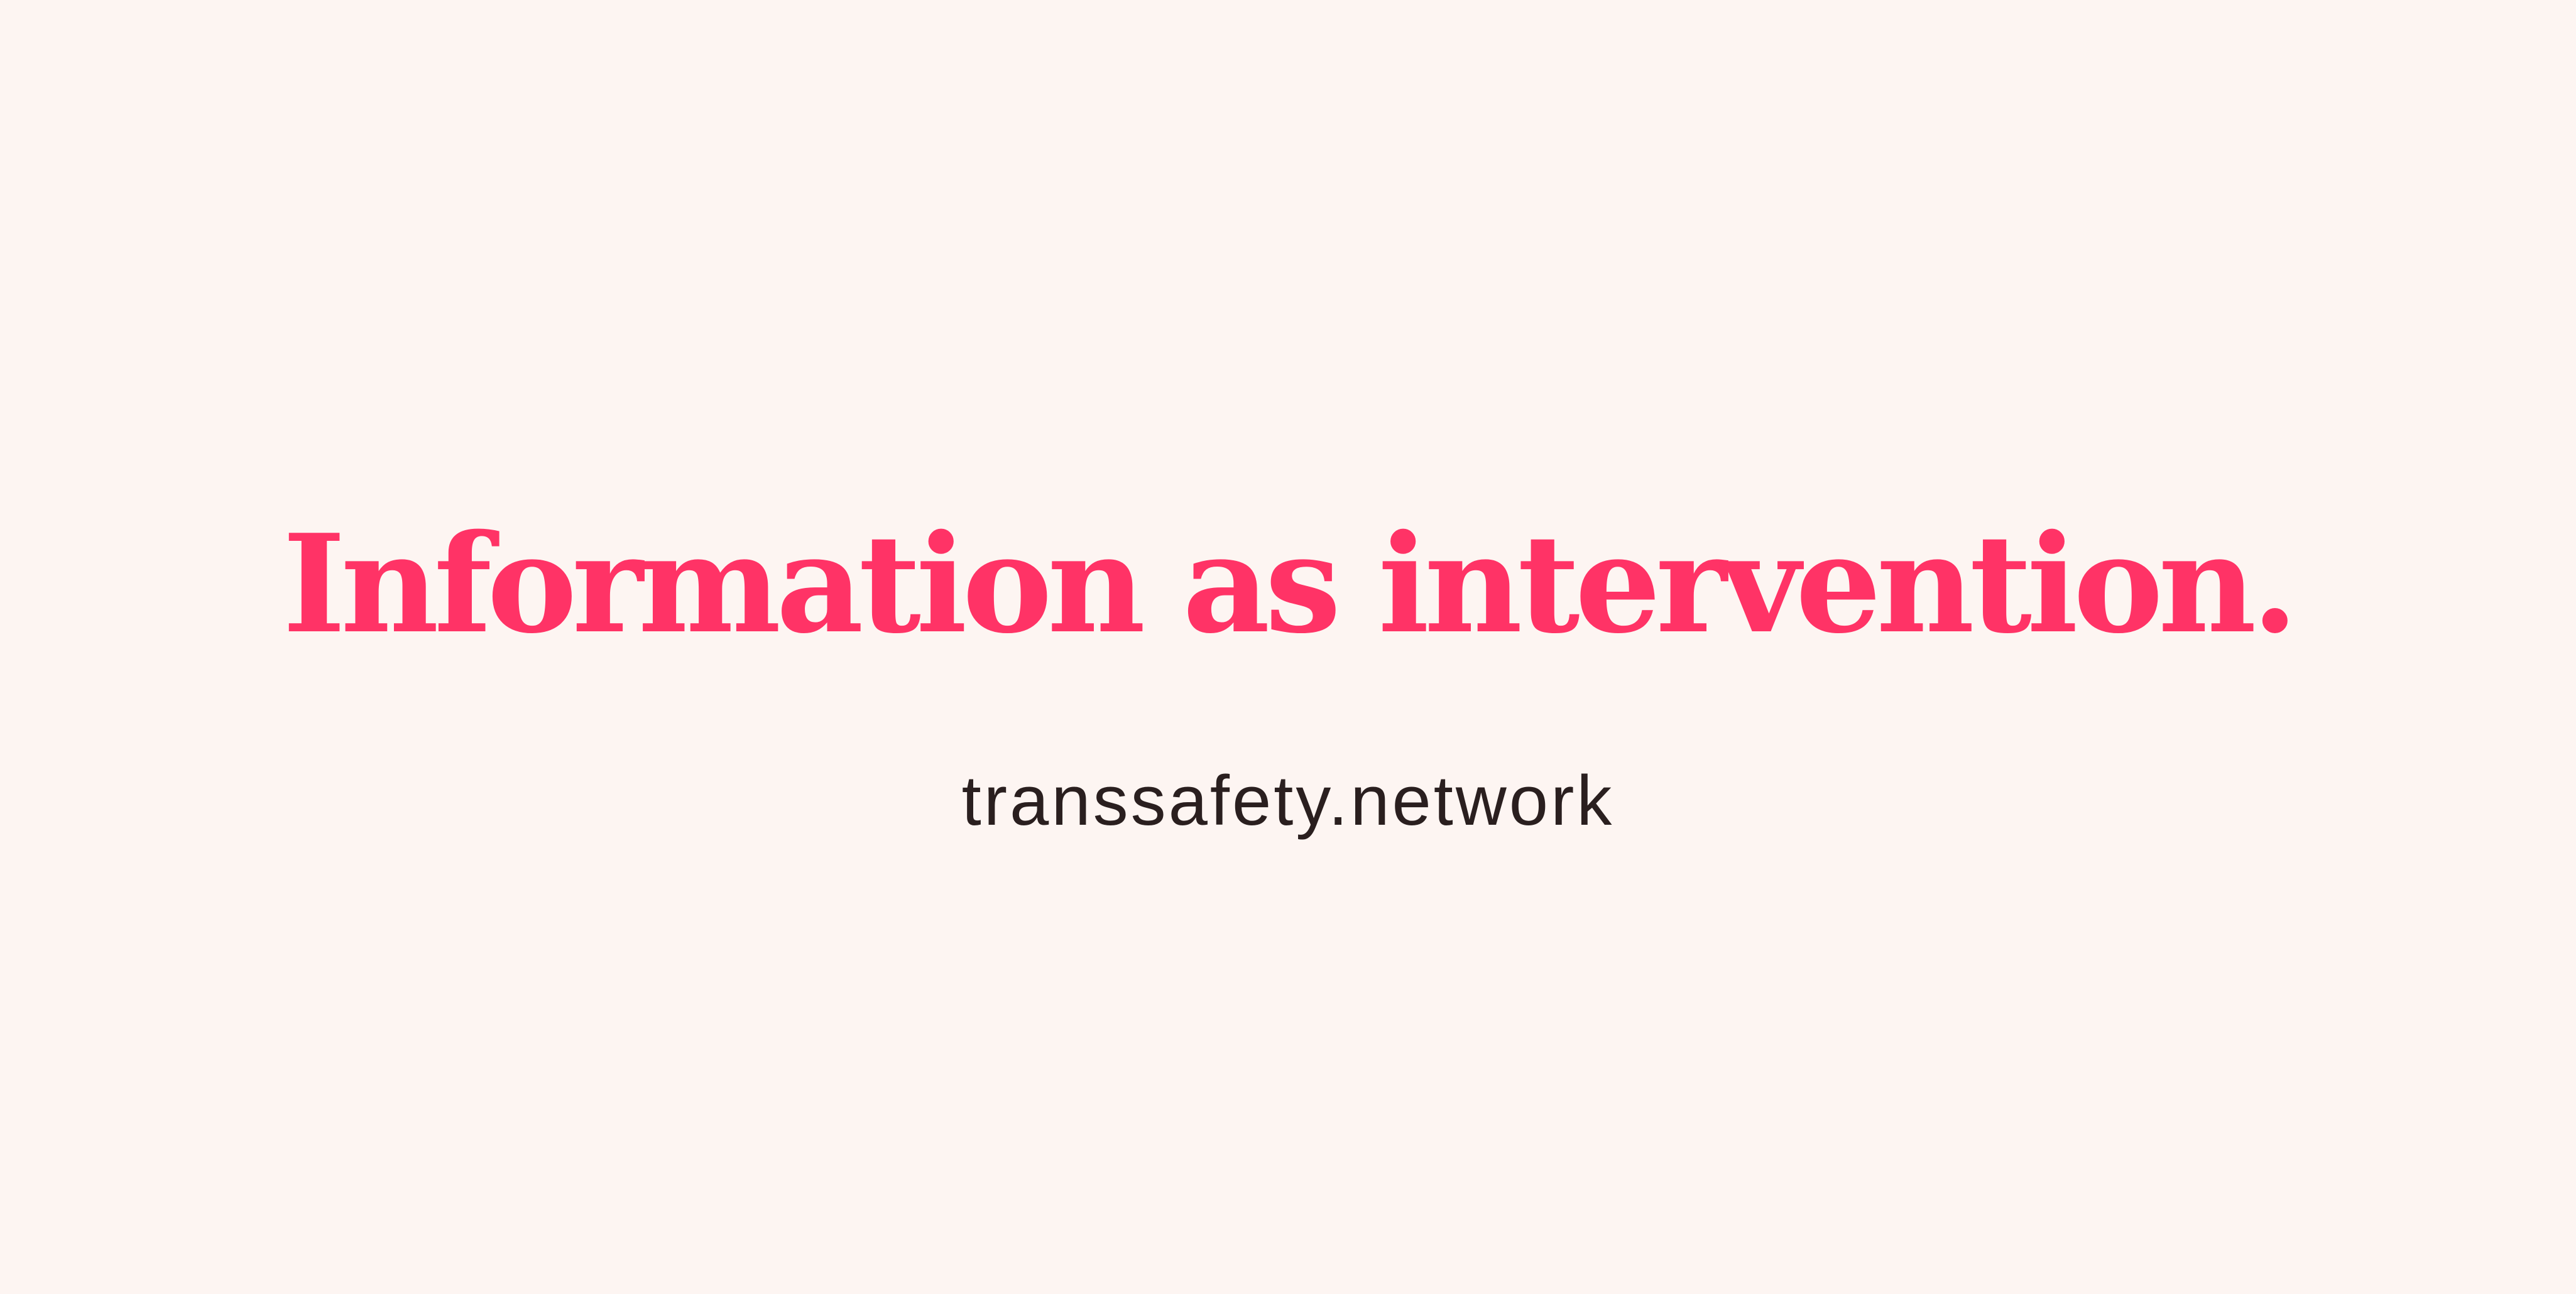 The height and width of the screenshot is (1294, 2576). What do you see at coordinates (1290, 583) in the screenshot?
I see `headline: Information as intervention.` at bounding box center [1290, 583].